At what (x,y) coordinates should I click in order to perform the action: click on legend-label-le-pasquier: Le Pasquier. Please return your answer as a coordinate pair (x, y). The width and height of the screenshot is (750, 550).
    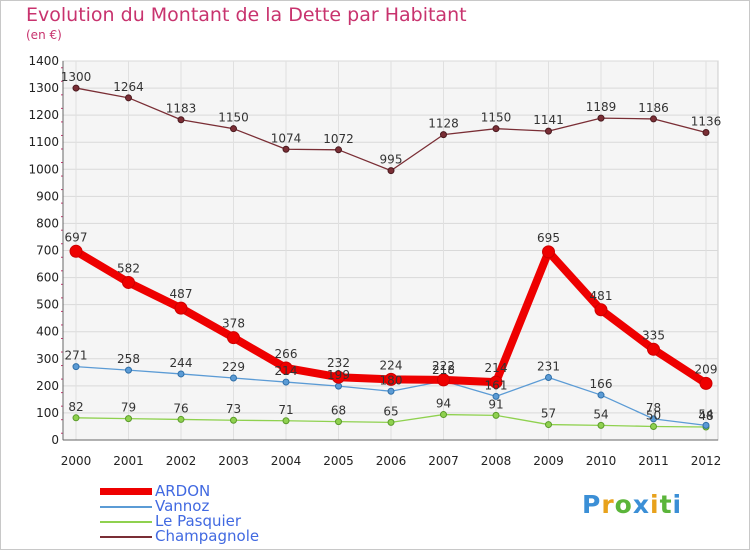
    Looking at the image, I should click on (198, 521).